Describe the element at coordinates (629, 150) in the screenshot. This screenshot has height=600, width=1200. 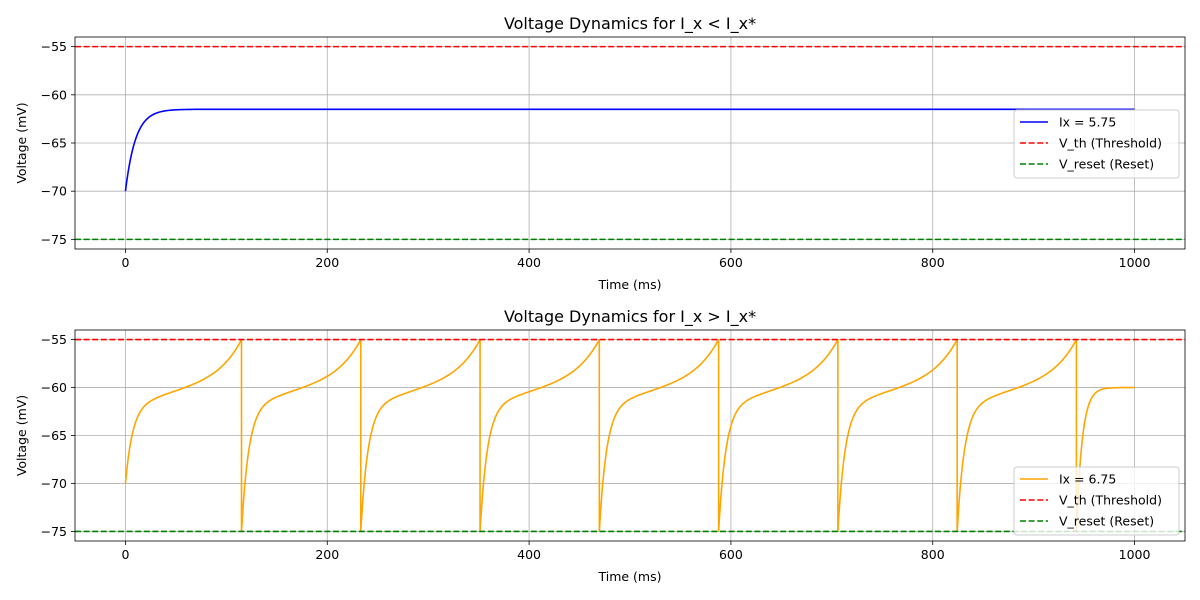
I see `series-line-voltage` at that location.